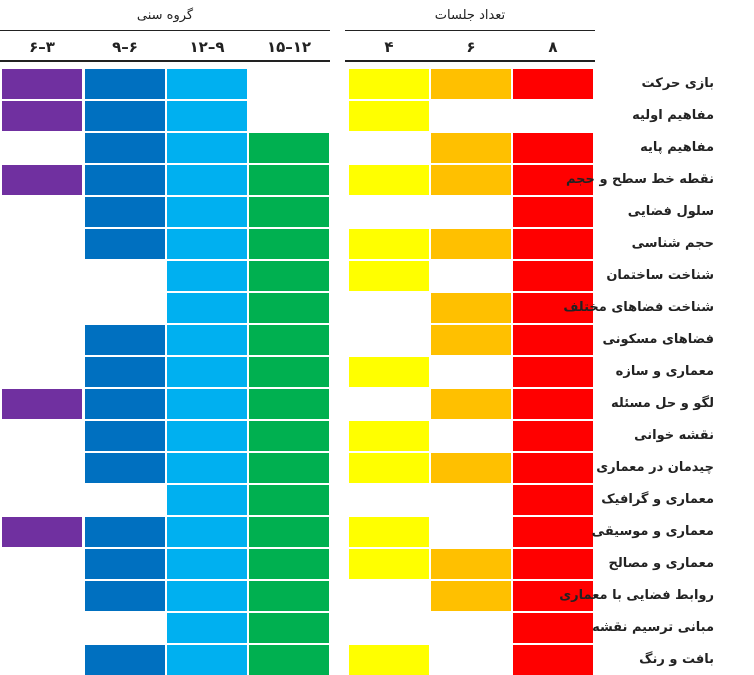 The height and width of the screenshot is (675, 754). I want to click on row-label: بافت و رنگ, so click(676, 659).